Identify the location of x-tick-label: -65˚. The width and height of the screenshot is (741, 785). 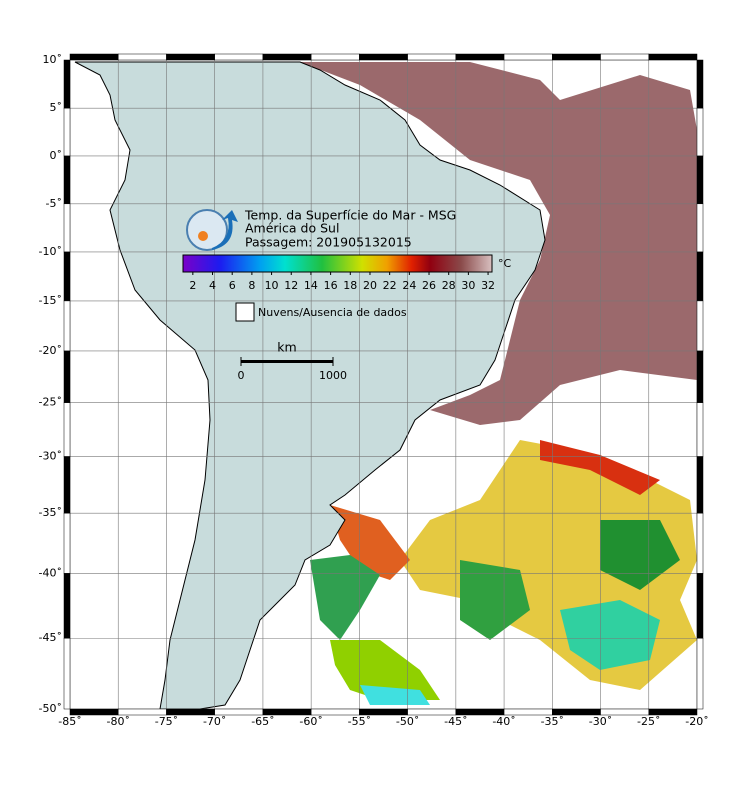
(262, 721).